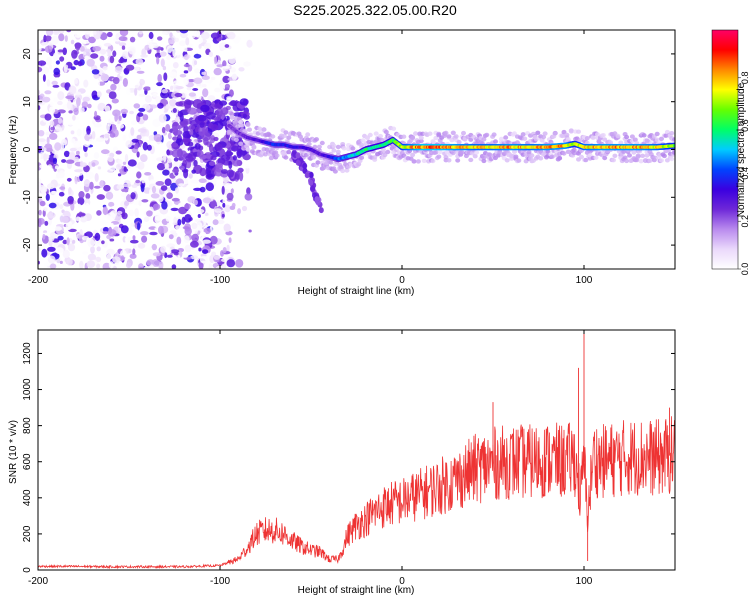 The height and width of the screenshot is (600, 750). Describe the element at coordinates (356, 590) in the screenshot. I see `snr-x-axis-label: Height of straight line (km)` at that location.